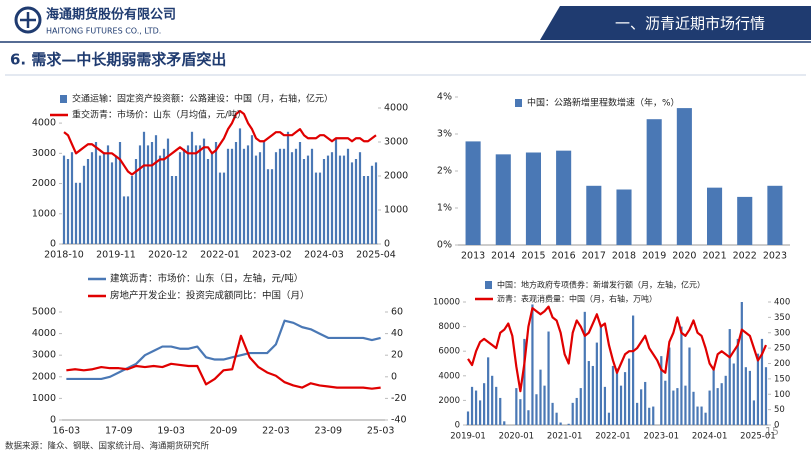 This screenshot has width=811, height=457. Describe the element at coordinates (396, 142) in the screenshot. I see `y2-tick-label: 3000` at that location.